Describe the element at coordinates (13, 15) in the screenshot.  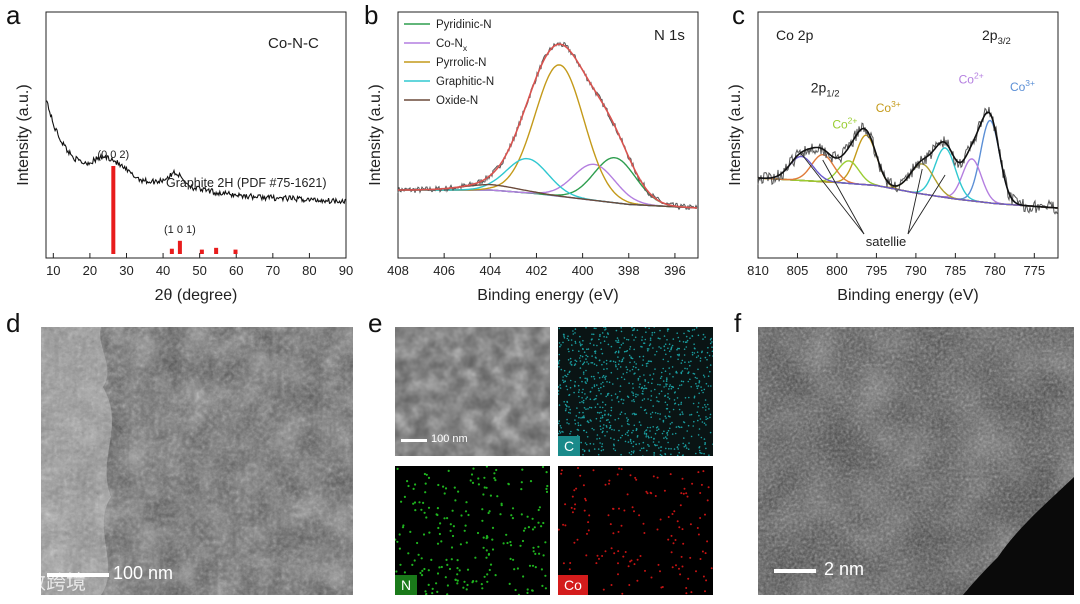
I see `panel-label-a: a` at that location.